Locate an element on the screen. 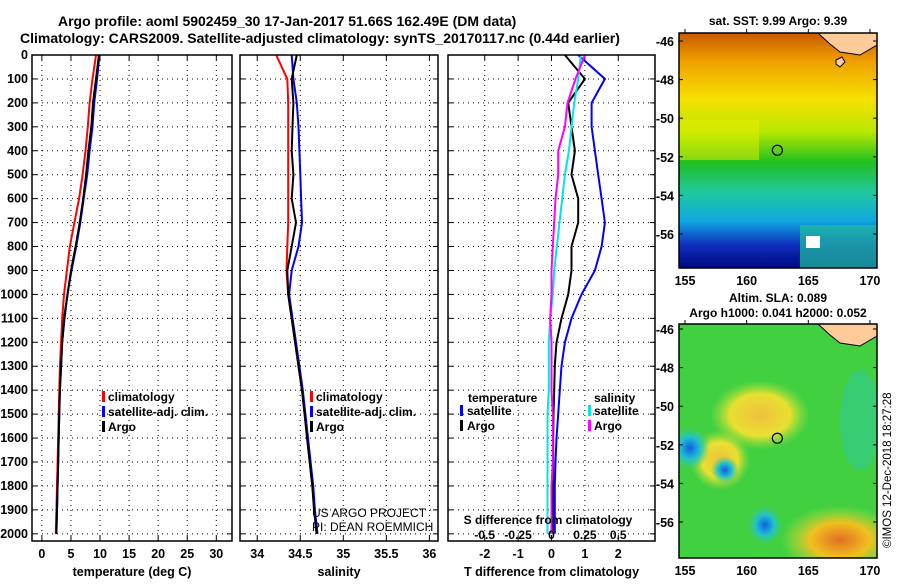 This screenshot has width=900, height=585. x-tick-label: 34 is located at coordinates (257, 554).